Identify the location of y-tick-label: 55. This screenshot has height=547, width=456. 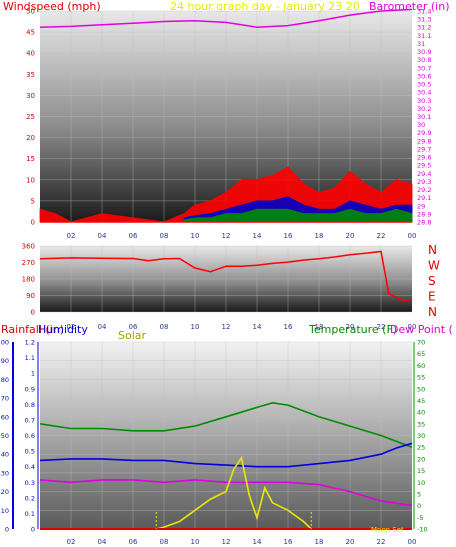
(421, 378).